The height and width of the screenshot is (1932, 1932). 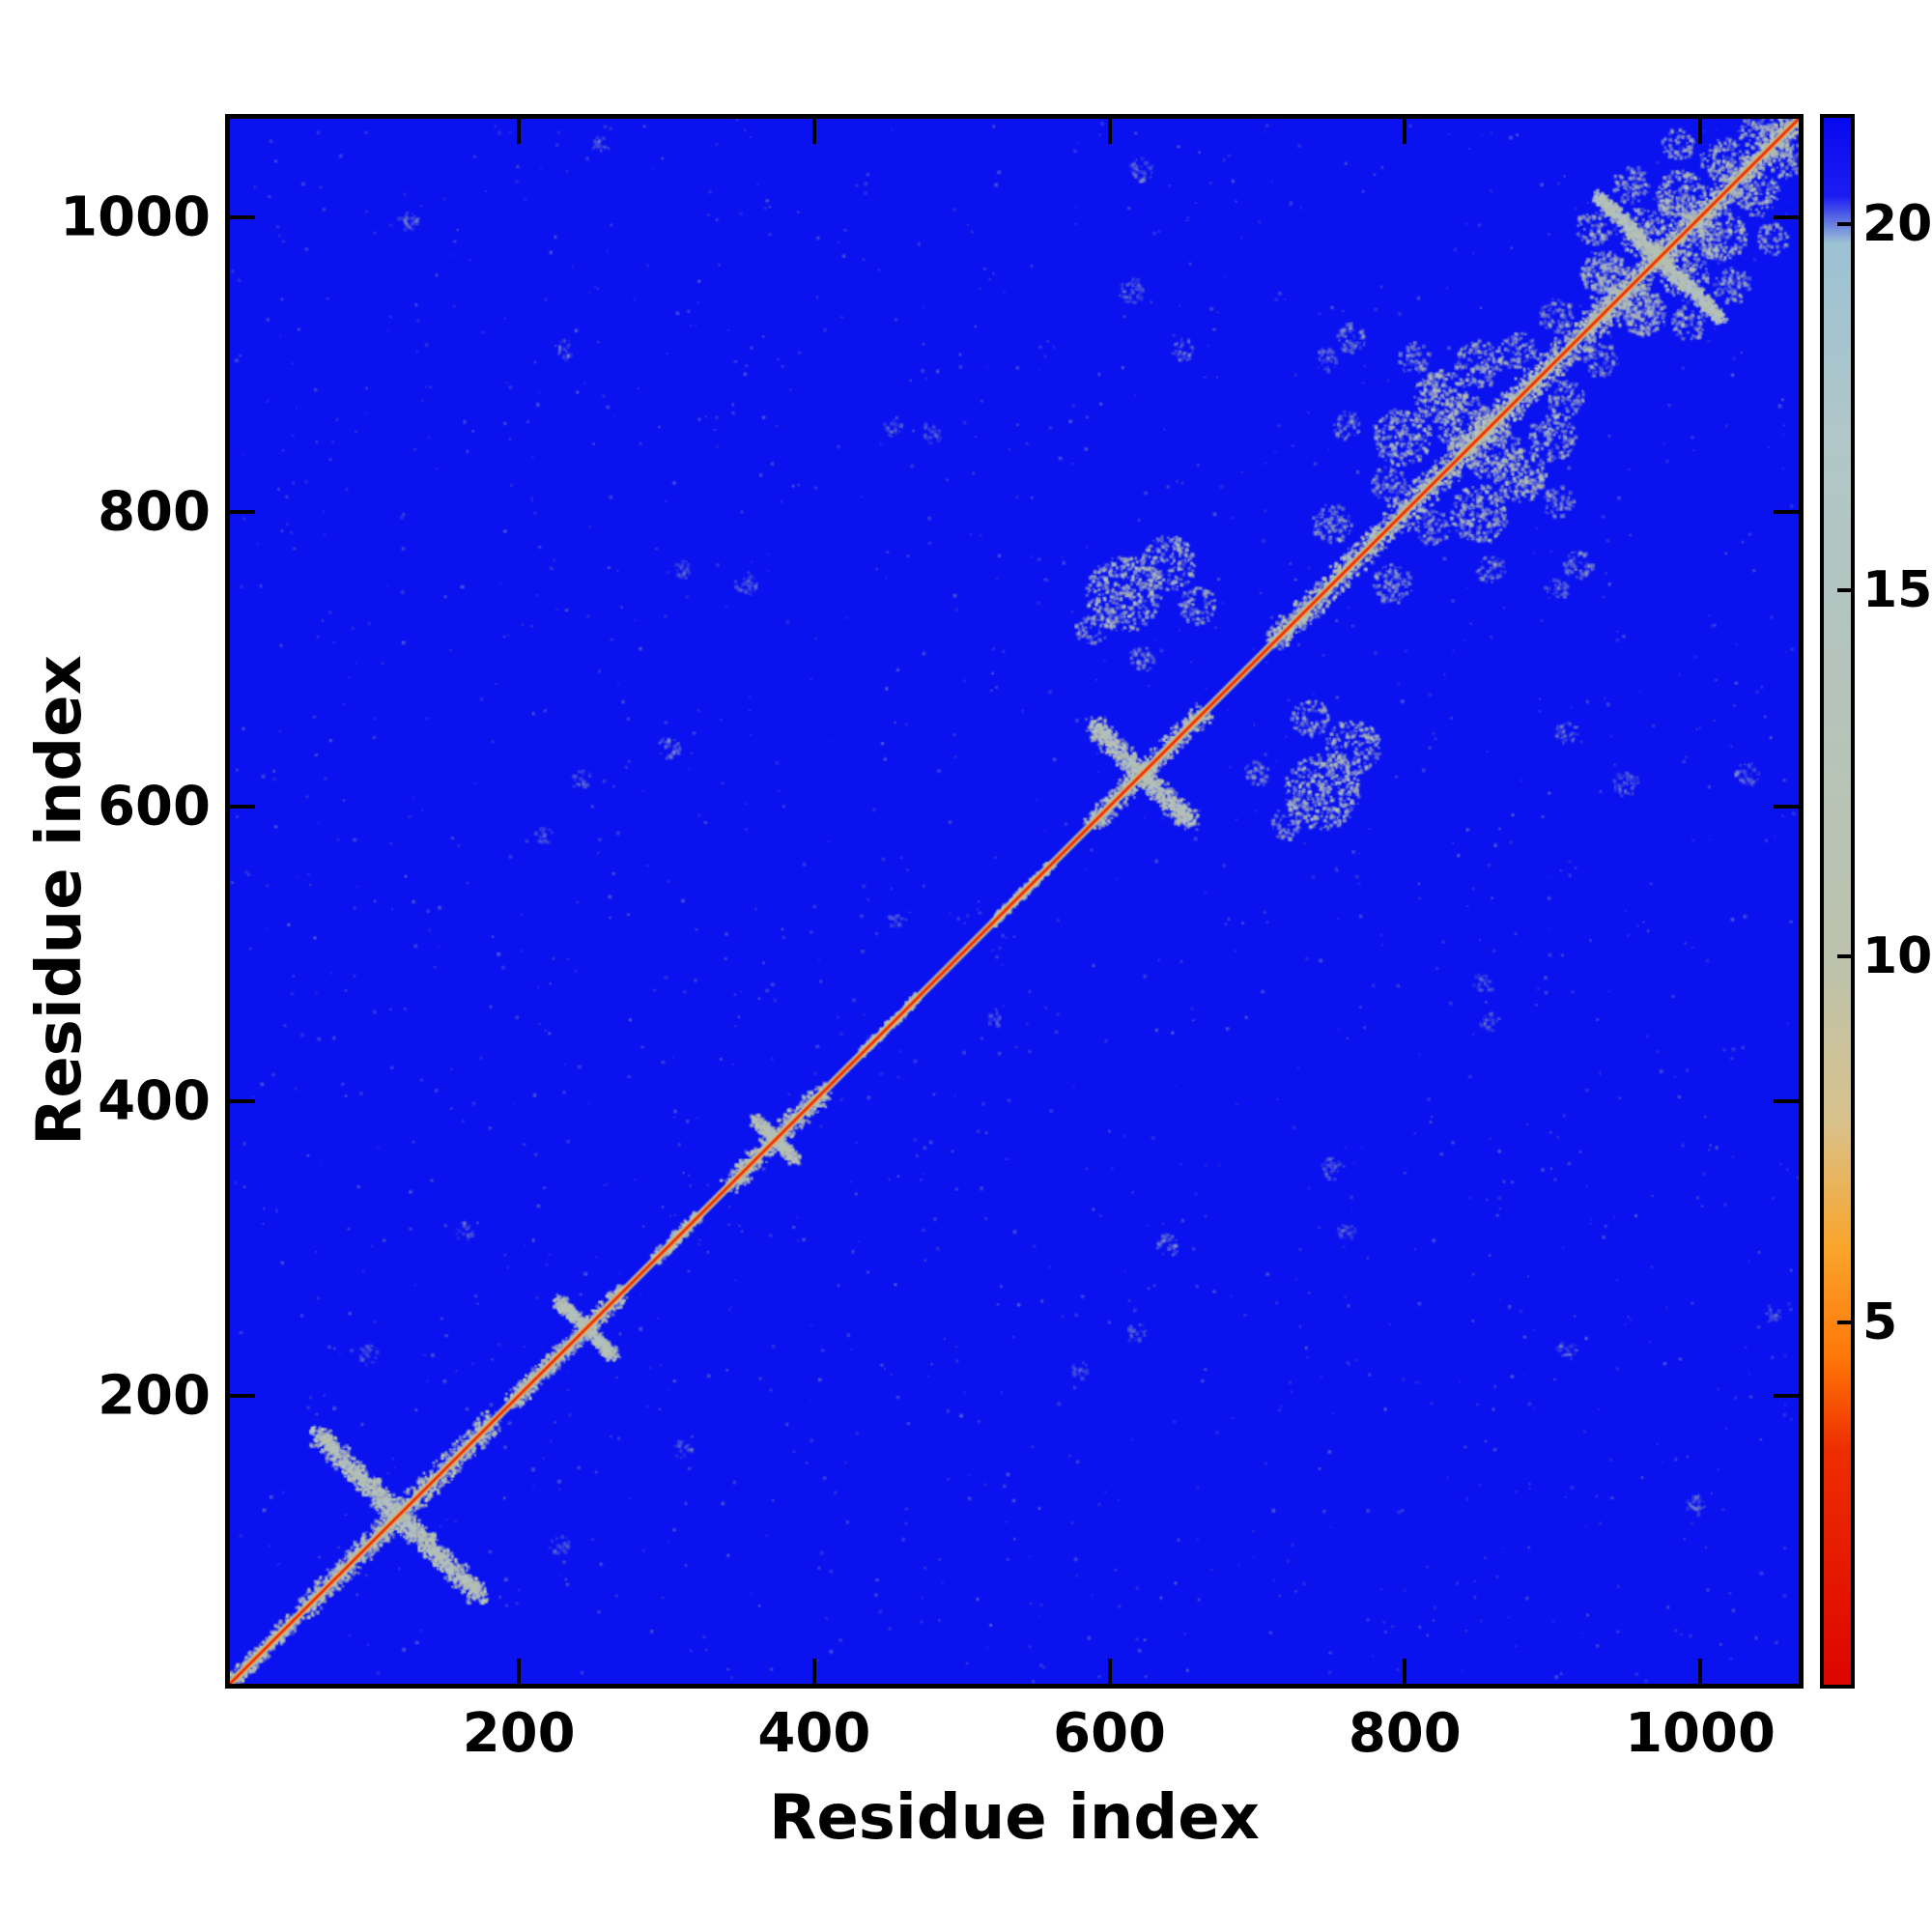 I want to click on colorbar-tick-label: 5, so click(x=1880, y=1322).